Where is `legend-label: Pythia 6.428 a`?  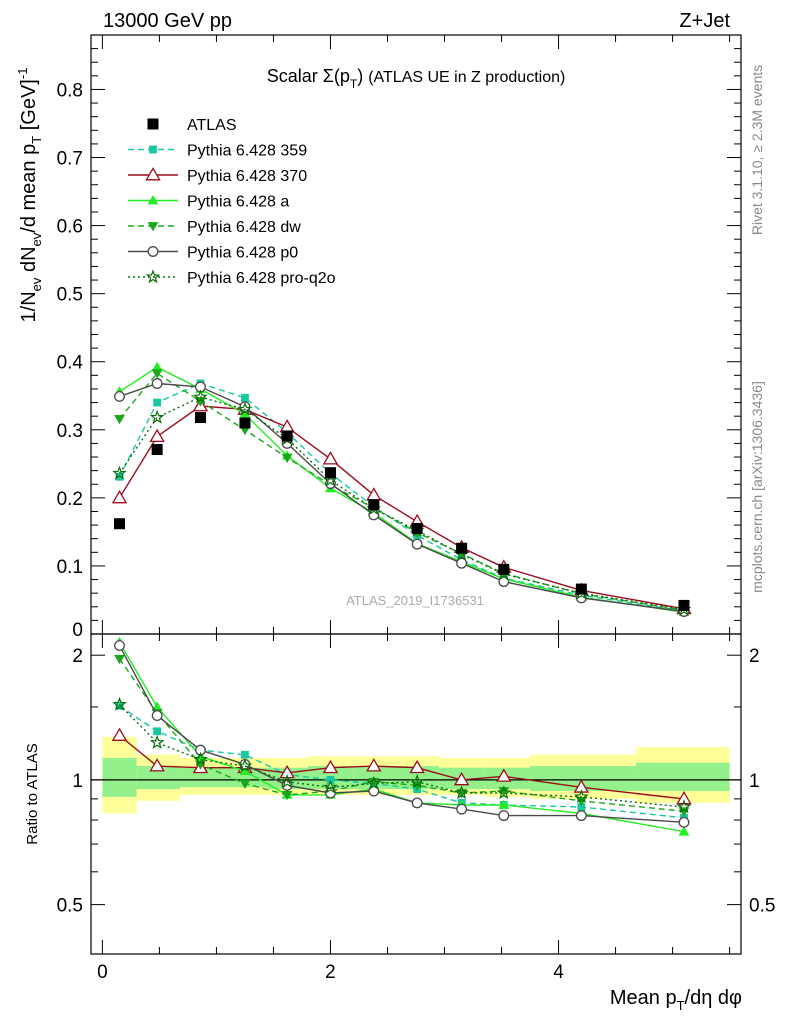
legend-label: Pythia 6.428 a is located at coordinates (238, 202).